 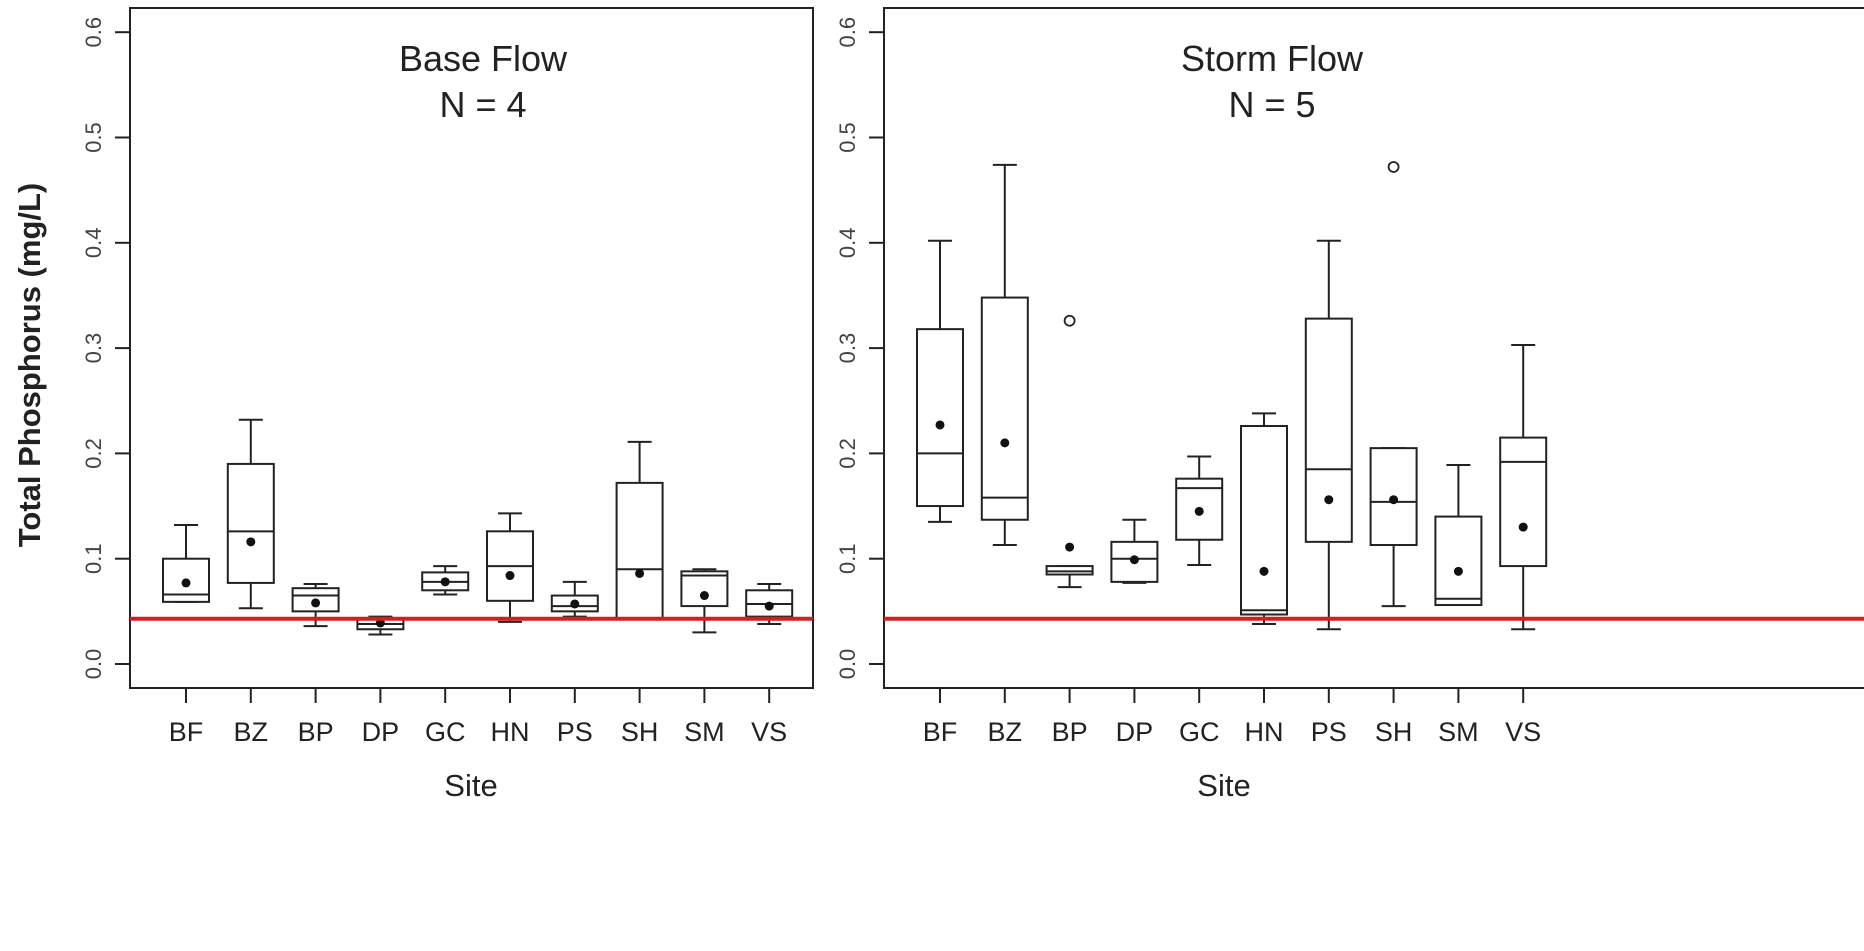 What do you see at coordinates (1134, 551) in the screenshot?
I see `box-dp` at bounding box center [1134, 551].